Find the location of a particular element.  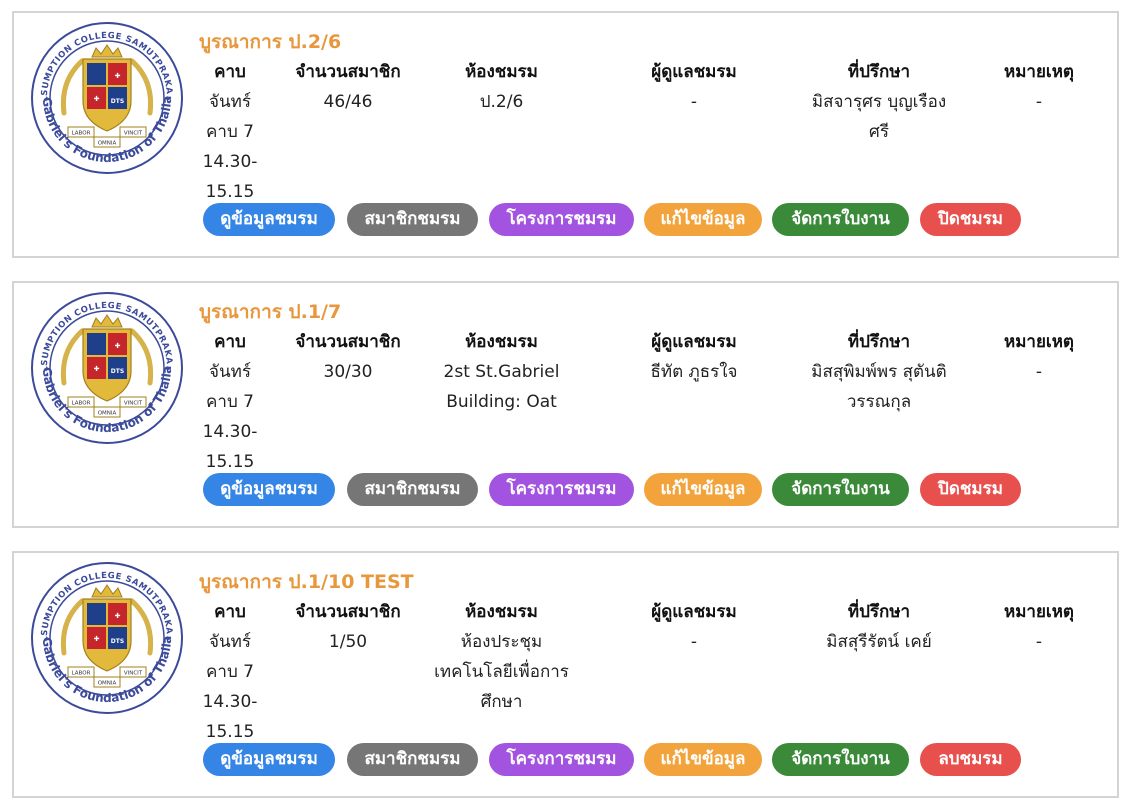

room-line: ป.2/6 is located at coordinates (501, 102).